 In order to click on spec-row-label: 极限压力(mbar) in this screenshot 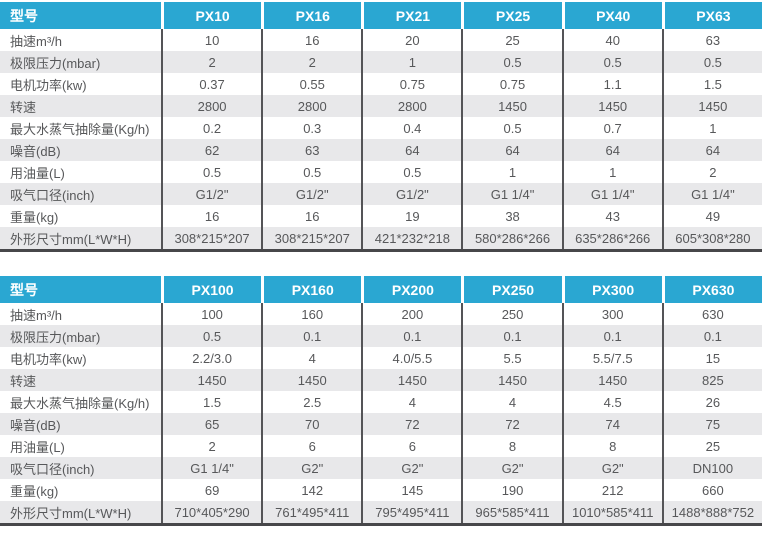, I will do `click(55, 63)`.